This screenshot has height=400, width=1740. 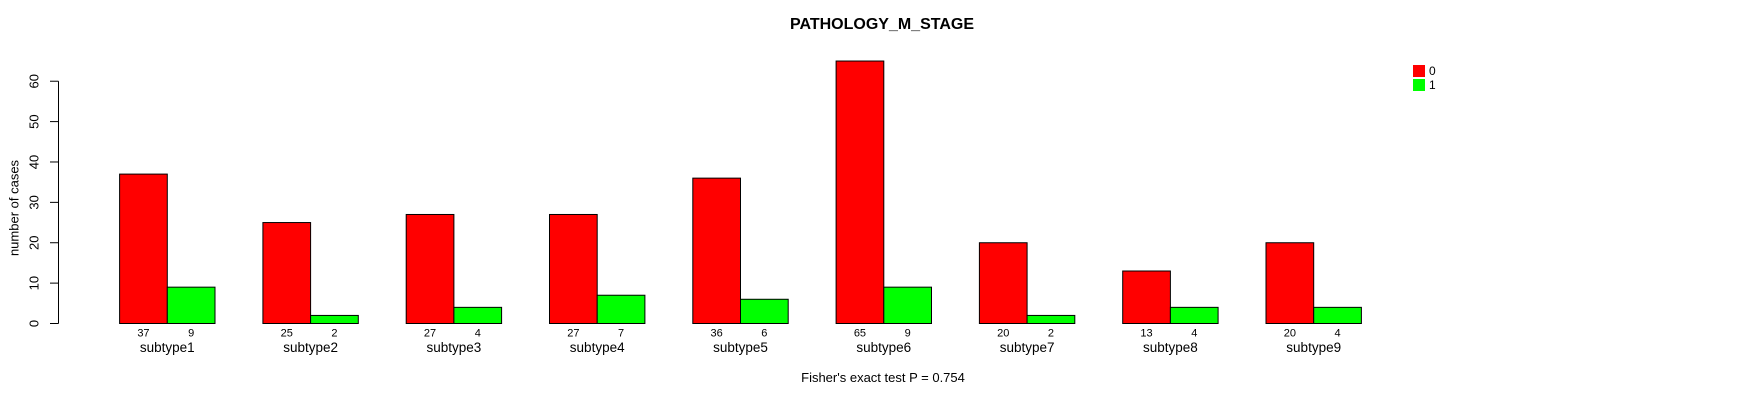 What do you see at coordinates (34, 323) in the screenshot?
I see `y-tick-label: 0` at bounding box center [34, 323].